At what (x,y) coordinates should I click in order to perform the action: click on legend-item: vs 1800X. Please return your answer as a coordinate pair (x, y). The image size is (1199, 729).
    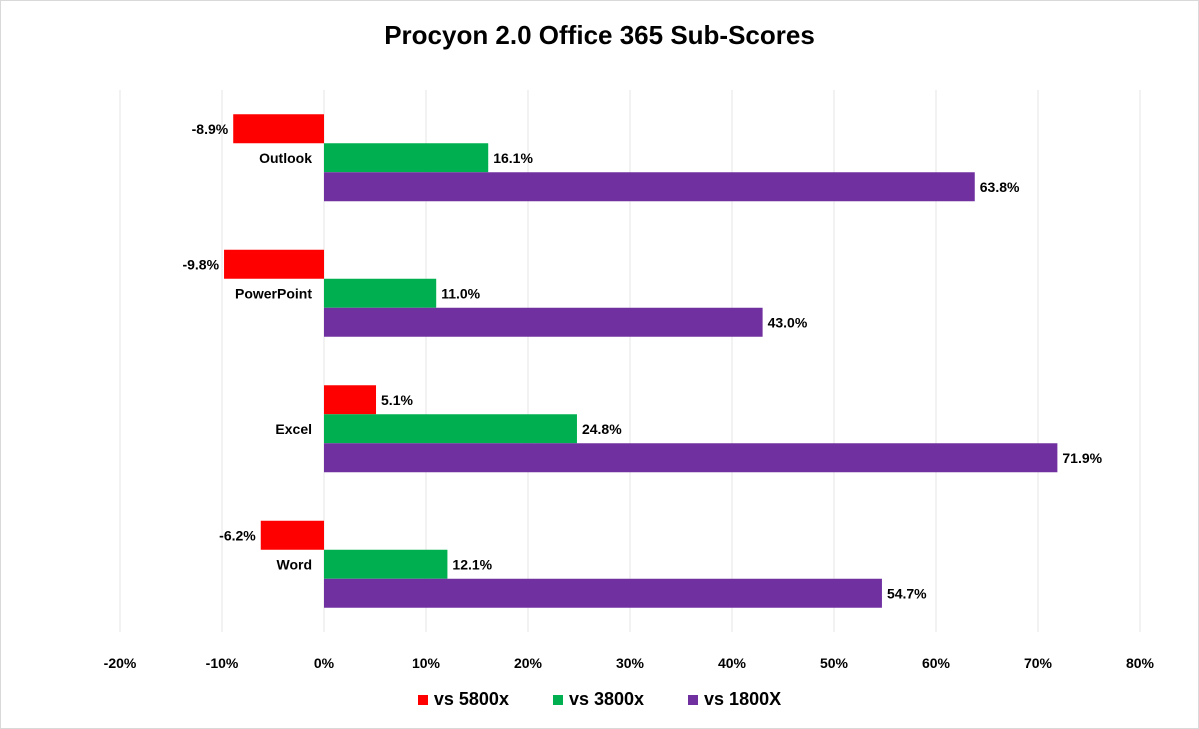
    Looking at the image, I should click on (734, 699).